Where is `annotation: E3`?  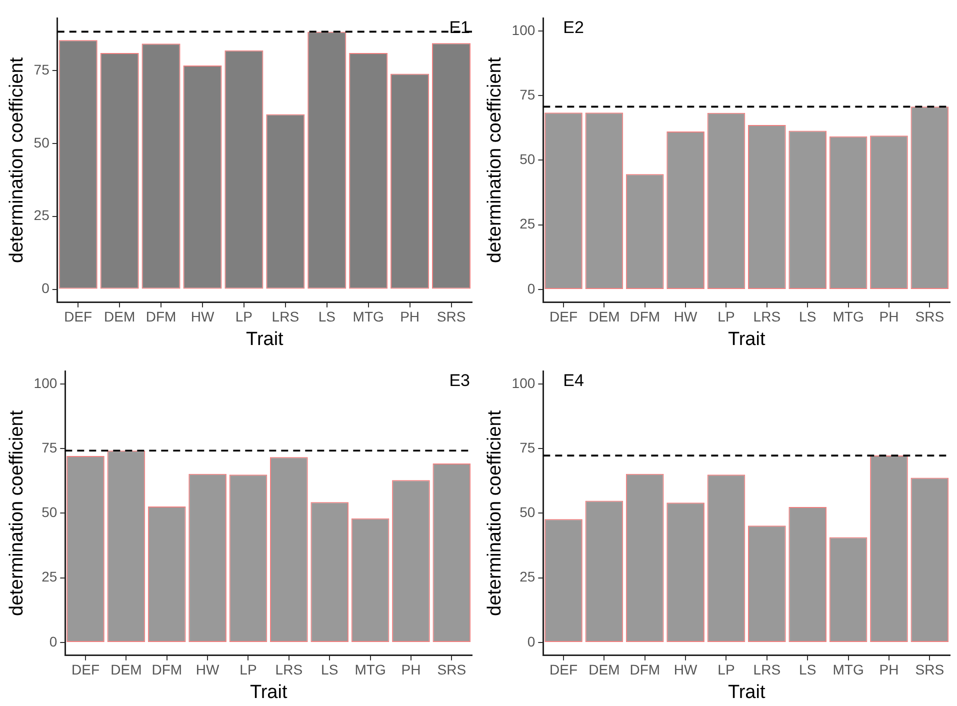 annotation: E3 is located at coordinates (459, 380).